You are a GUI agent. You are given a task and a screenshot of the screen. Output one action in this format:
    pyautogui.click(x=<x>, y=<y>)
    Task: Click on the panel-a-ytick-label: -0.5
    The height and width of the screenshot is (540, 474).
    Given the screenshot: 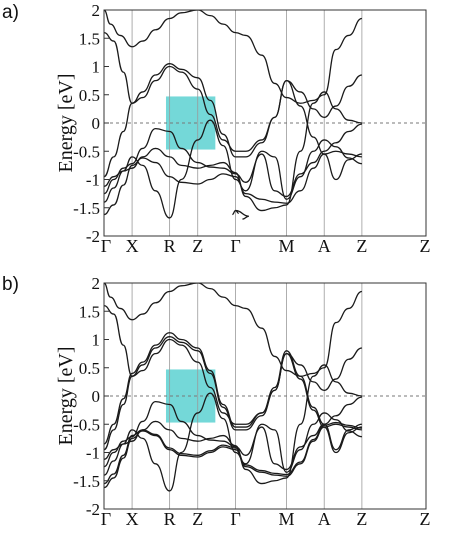 What is the action you would take?
    pyautogui.click(x=86, y=151)
    